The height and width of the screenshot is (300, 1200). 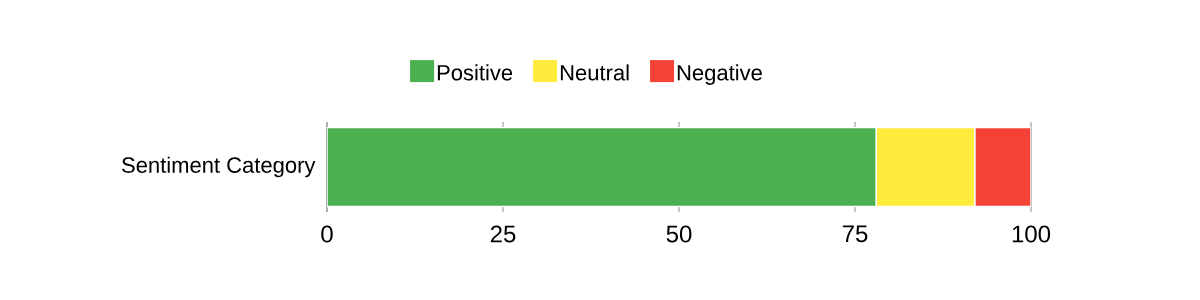 What do you see at coordinates (719, 74) in the screenshot?
I see `legend-label: Negative` at bounding box center [719, 74].